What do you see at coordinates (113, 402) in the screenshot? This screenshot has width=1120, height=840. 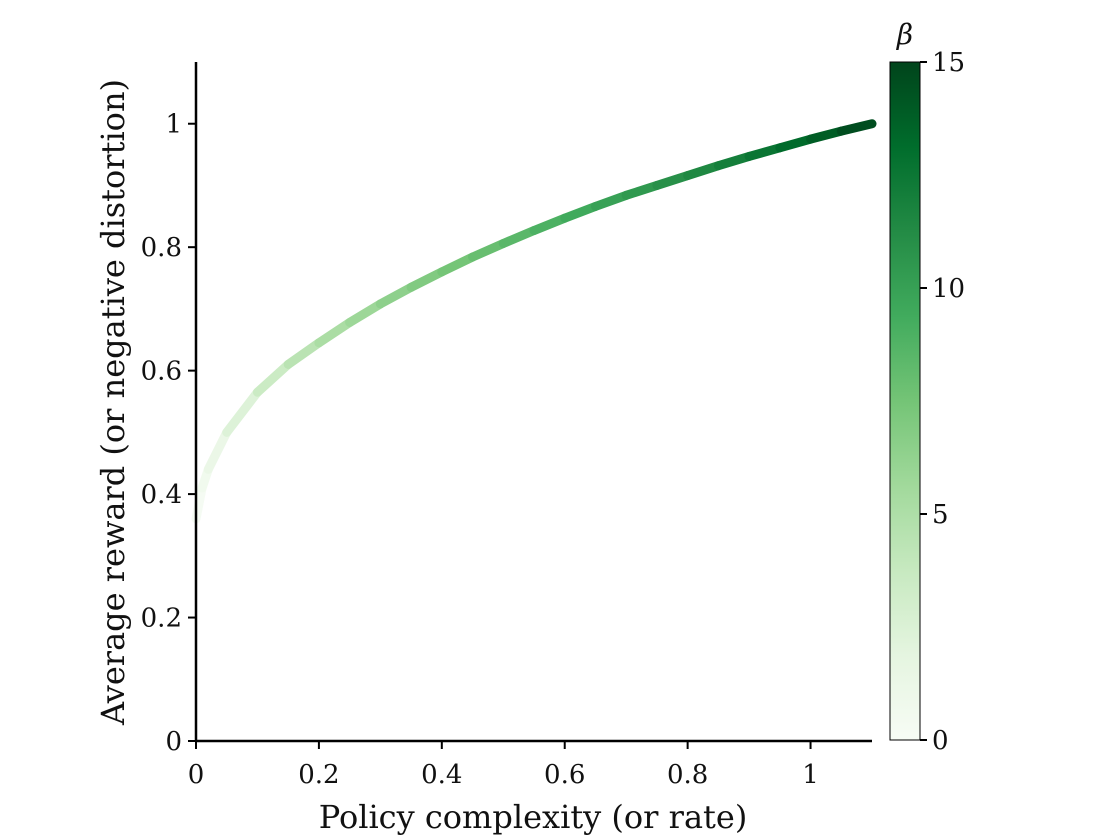 I see `y-axis-title: Average reward (or negative distortion)` at bounding box center [113, 402].